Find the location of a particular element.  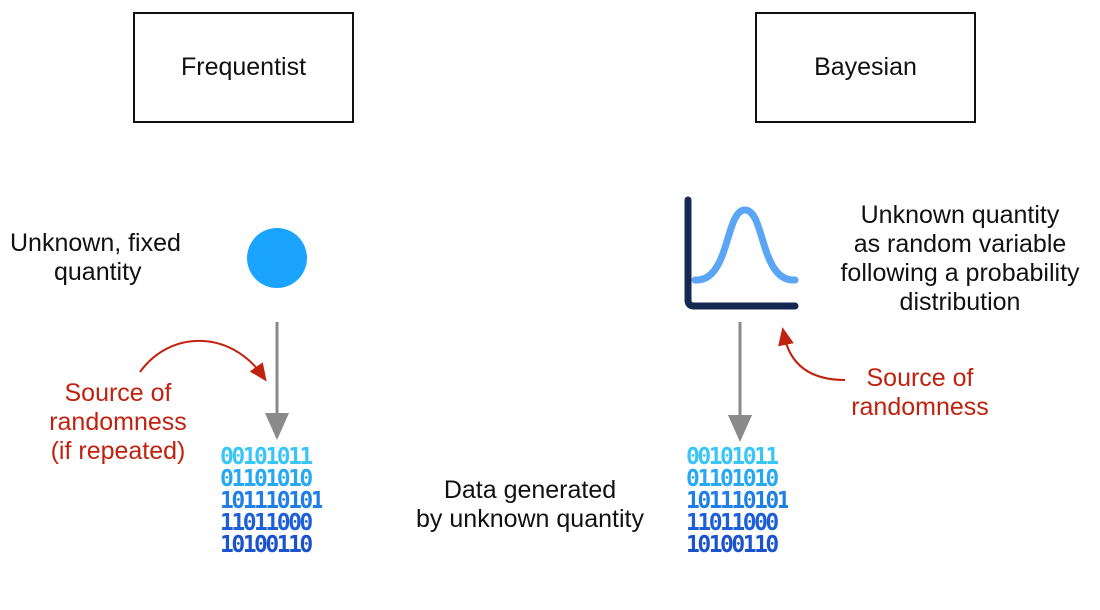

bayesian-title: Bayesian is located at coordinates (865, 67).